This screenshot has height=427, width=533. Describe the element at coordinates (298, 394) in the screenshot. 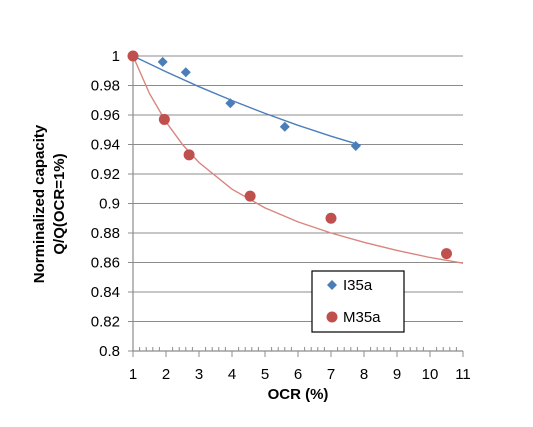

I see `x-axis-title: OCR (%)` at that location.